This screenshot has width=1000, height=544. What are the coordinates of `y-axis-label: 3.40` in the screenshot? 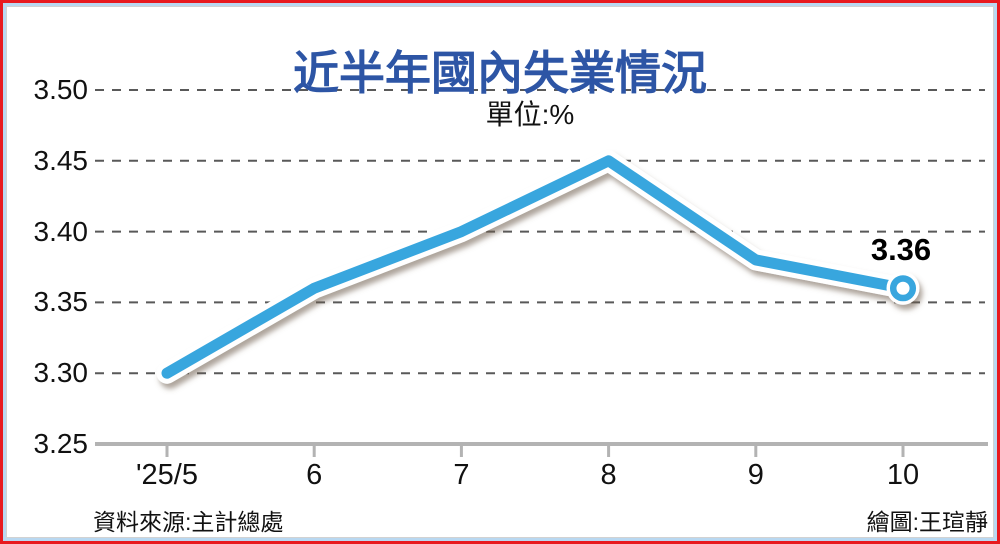 It's located at (61, 231).